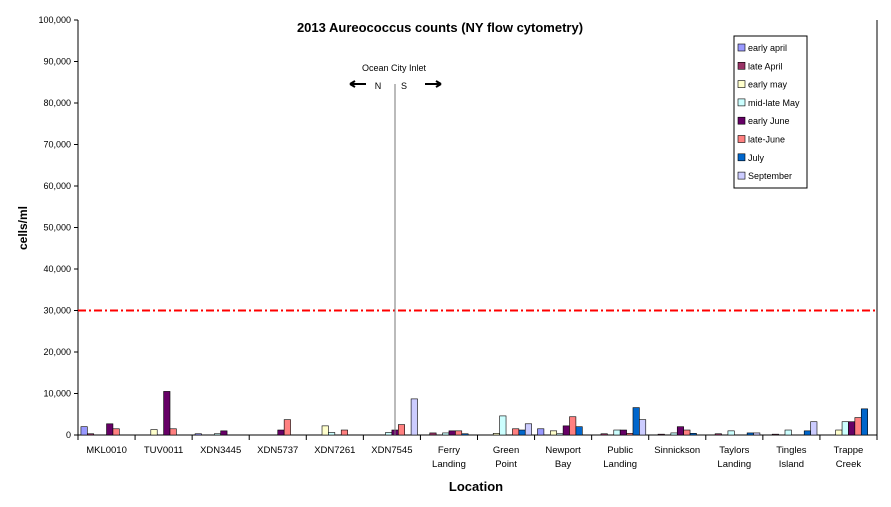  I want to click on x-tick-label: Green, so click(506, 450).